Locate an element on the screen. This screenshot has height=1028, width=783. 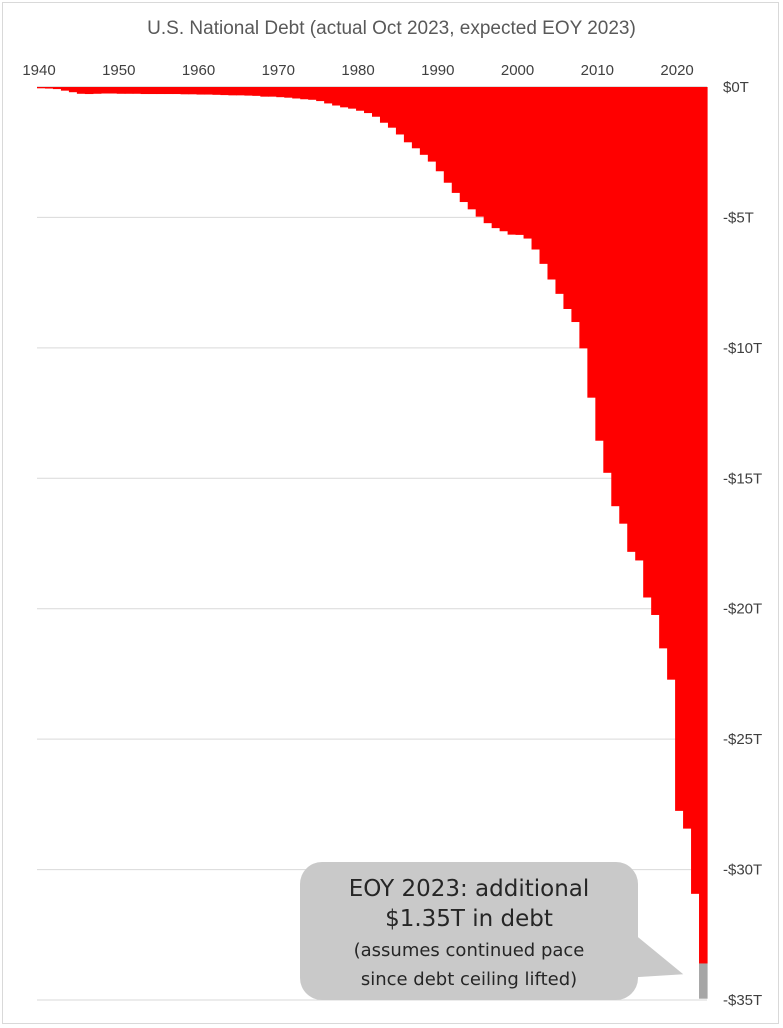
debt-bar-1974 is located at coordinates (312, 93).